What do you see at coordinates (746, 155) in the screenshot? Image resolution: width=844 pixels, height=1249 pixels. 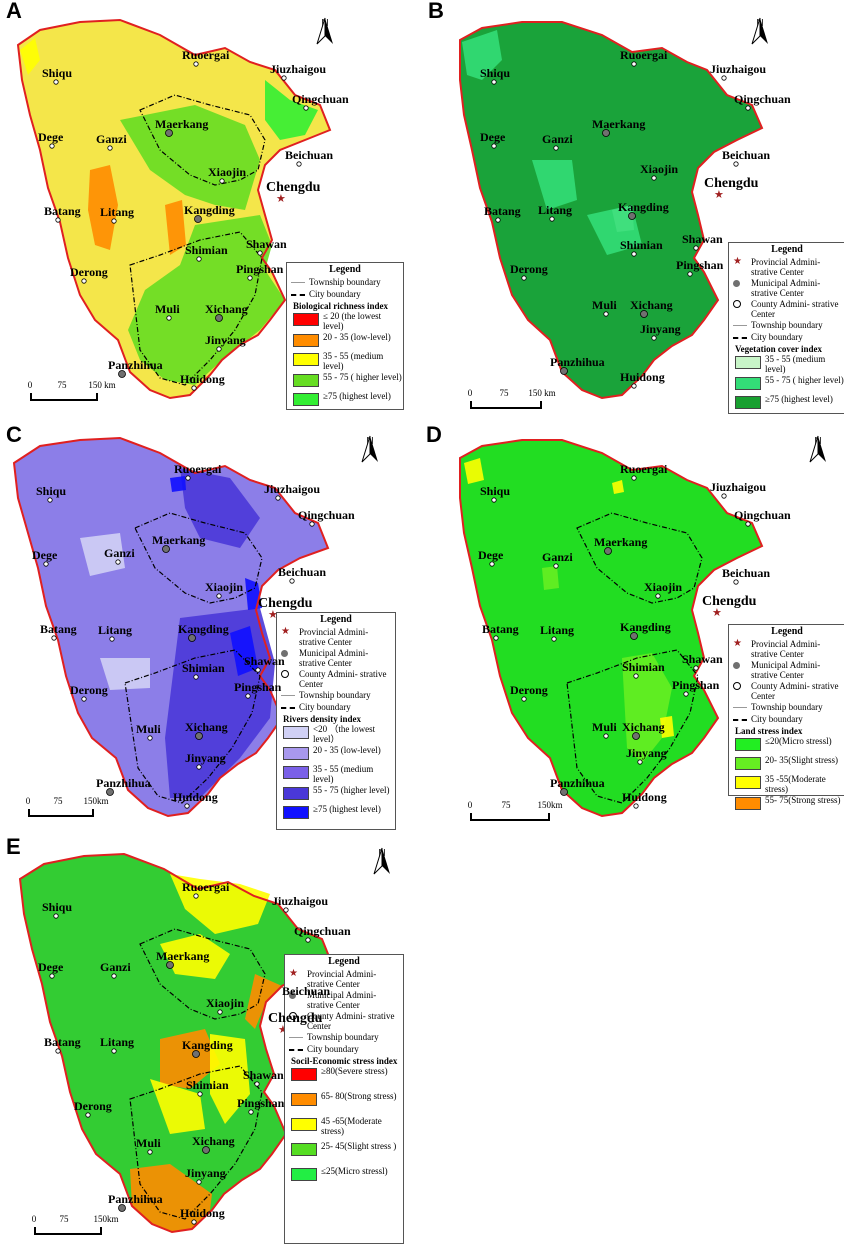 I see `city-label: Beichuan` at bounding box center [746, 155].